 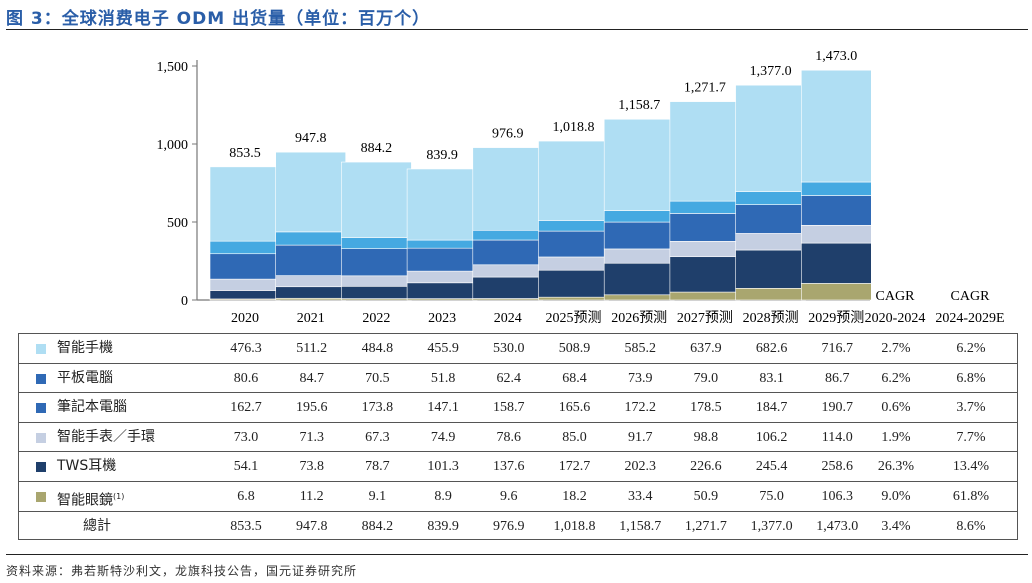 What do you see at coordinates (509, 526) in the screenshot?
I see `total-cell: 976.9` at bounding box center [509, 526].